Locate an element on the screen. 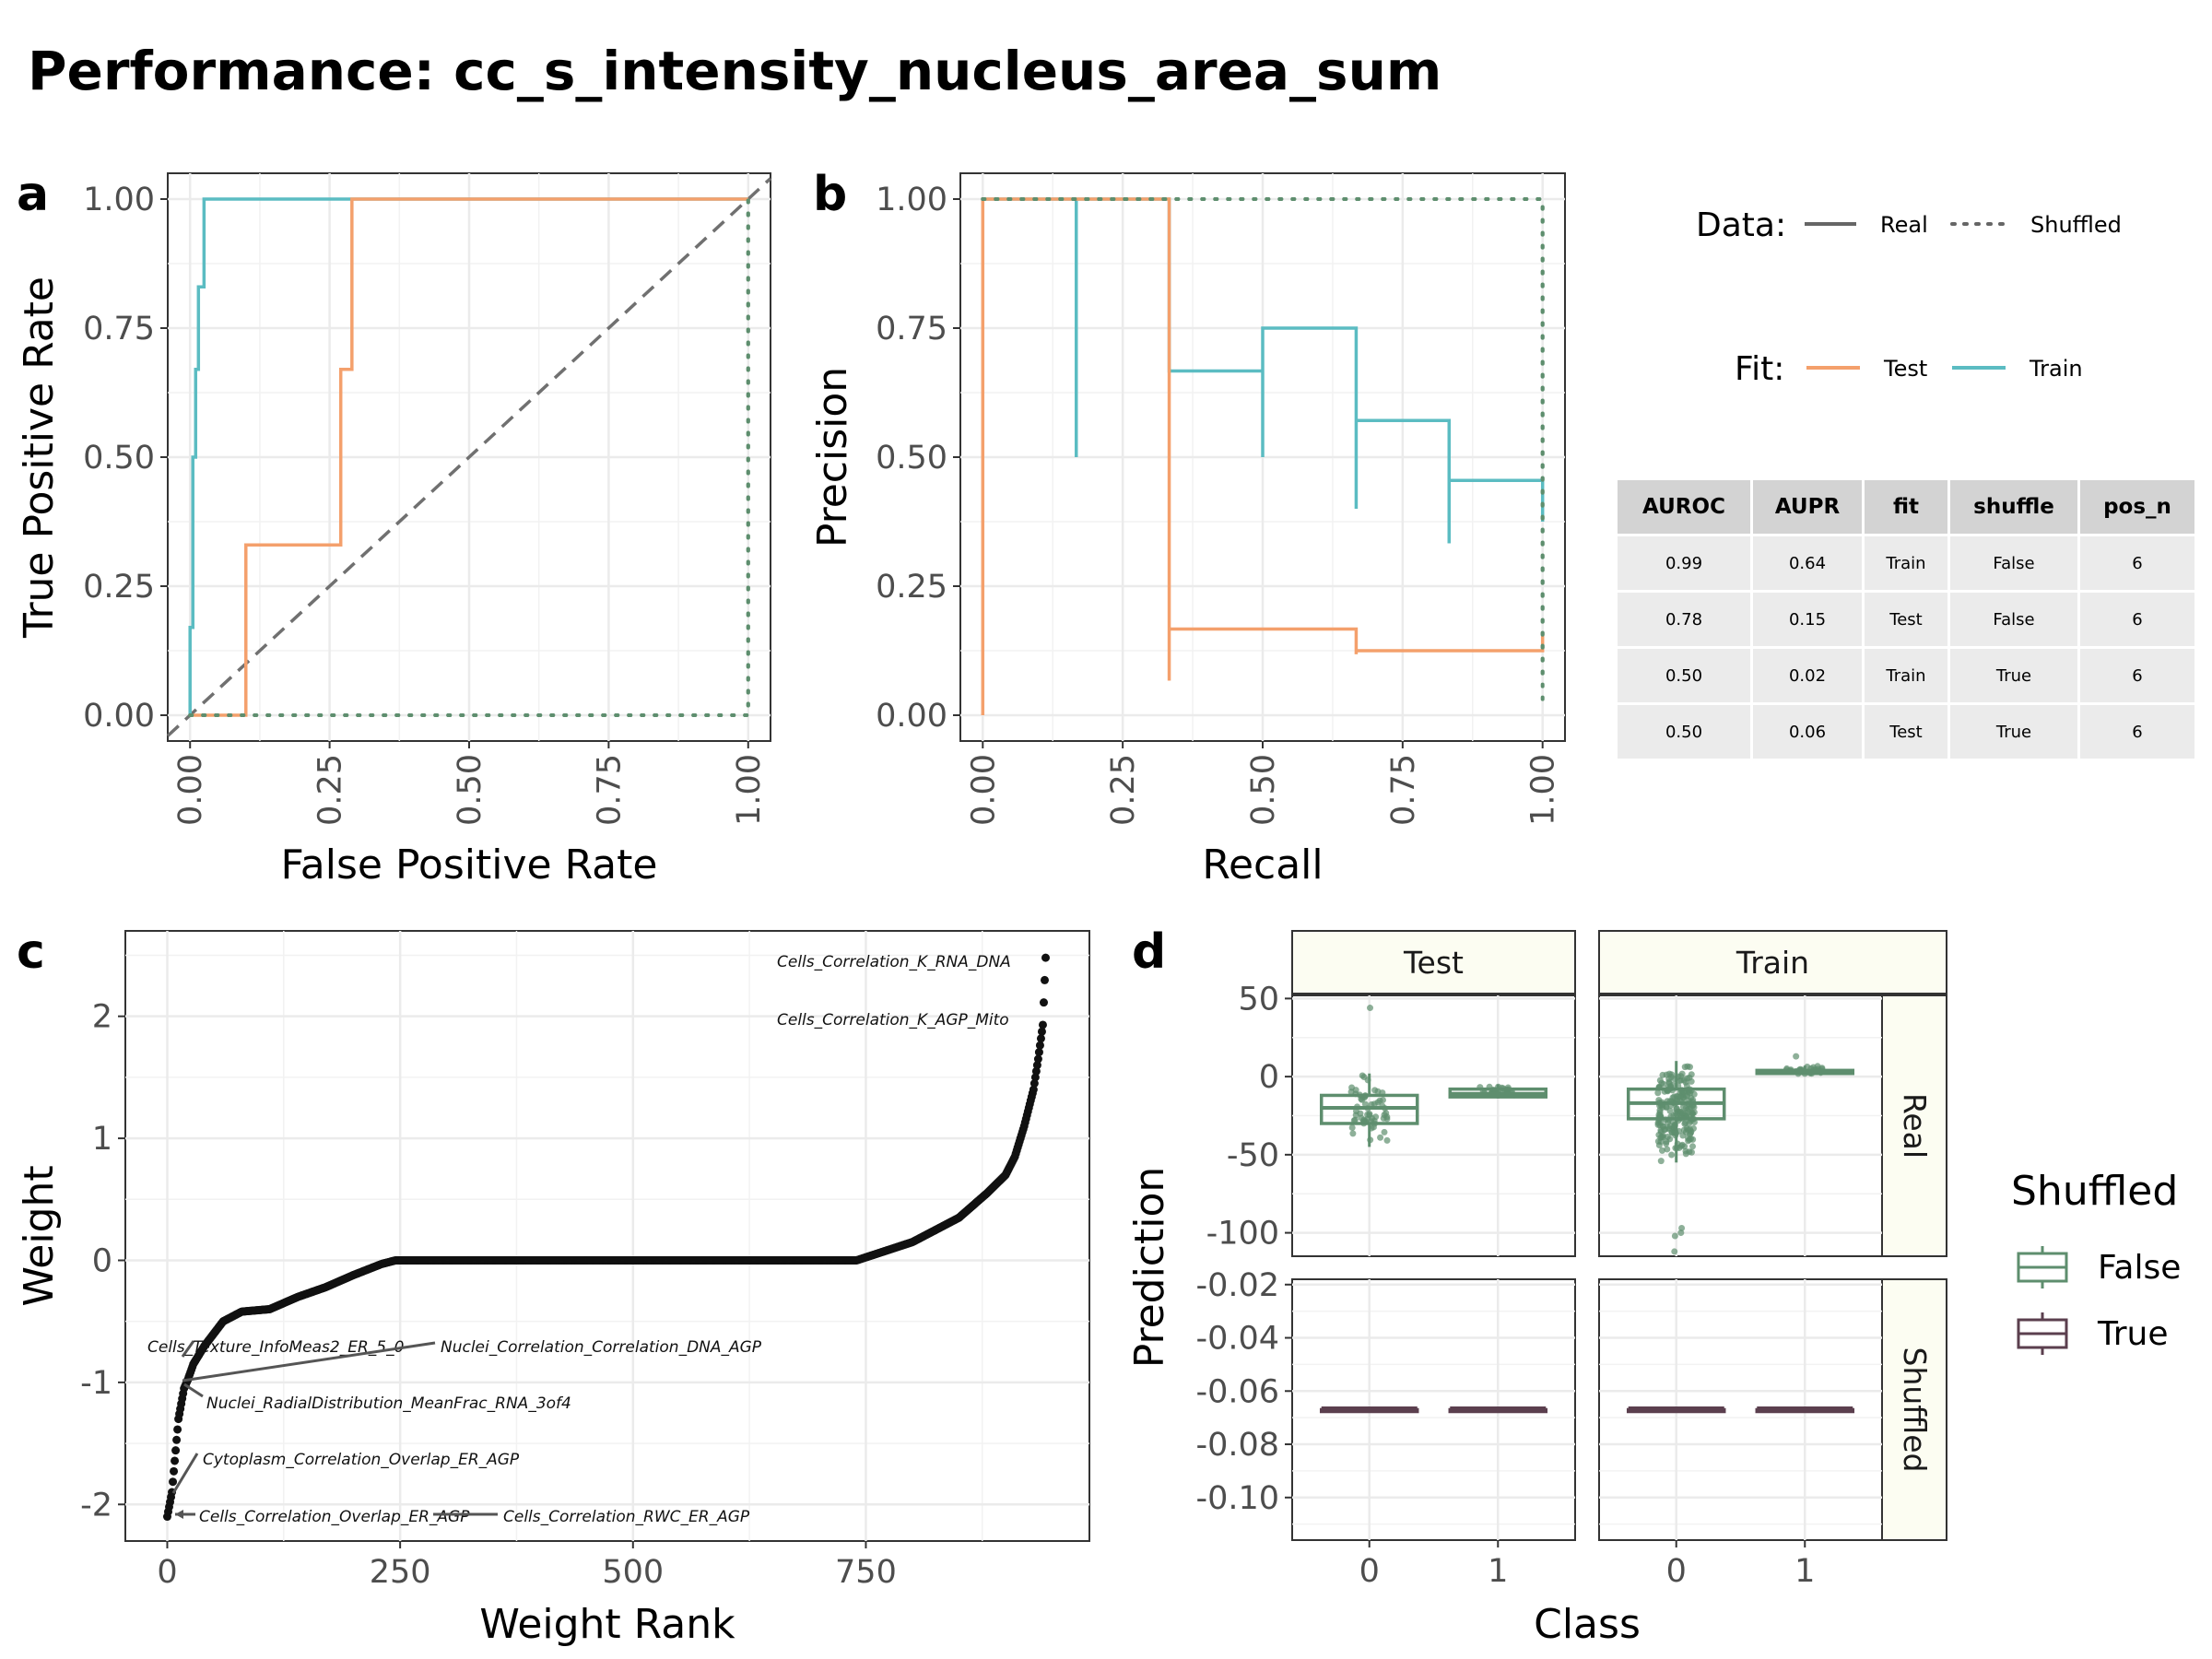 This screenshot has width=2212, height=1659. outlier-point is located at coordinates (1674, 1236).